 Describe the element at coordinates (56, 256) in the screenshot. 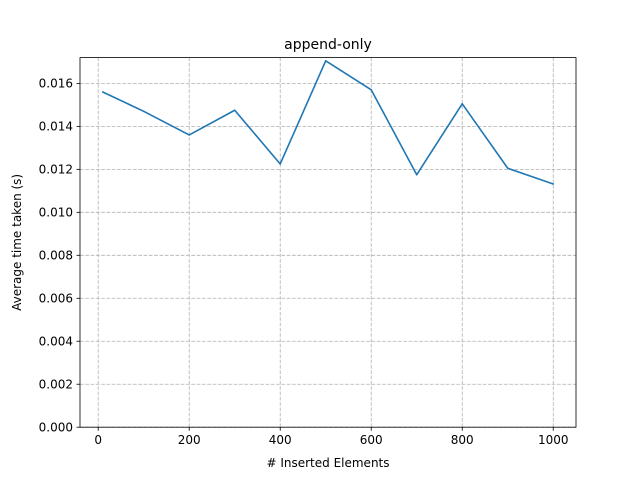

I see `y-tick-label: 0.008` at that location.